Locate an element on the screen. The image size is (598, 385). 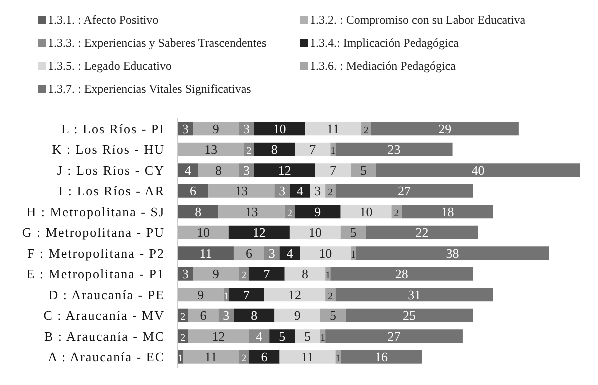
y-tick-label: D : Araucanía - PE is located at coordinates (106, 294).